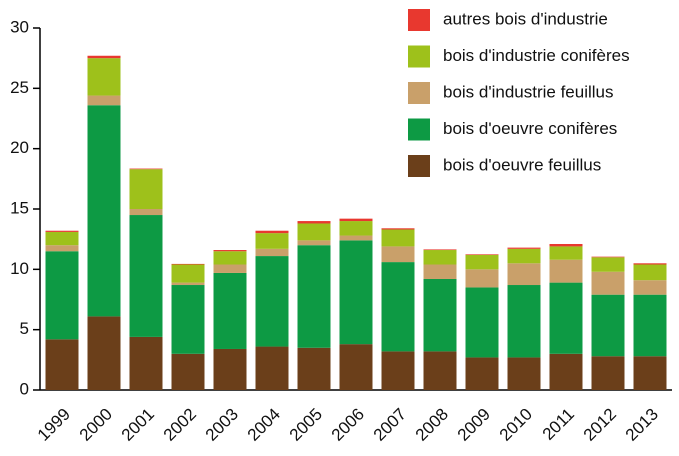 The image size is (679, 456). What do you see at coordinates (19, 268) in the screenshot?
I see `y-tick-label: 10` at bounding box center [19, 268].